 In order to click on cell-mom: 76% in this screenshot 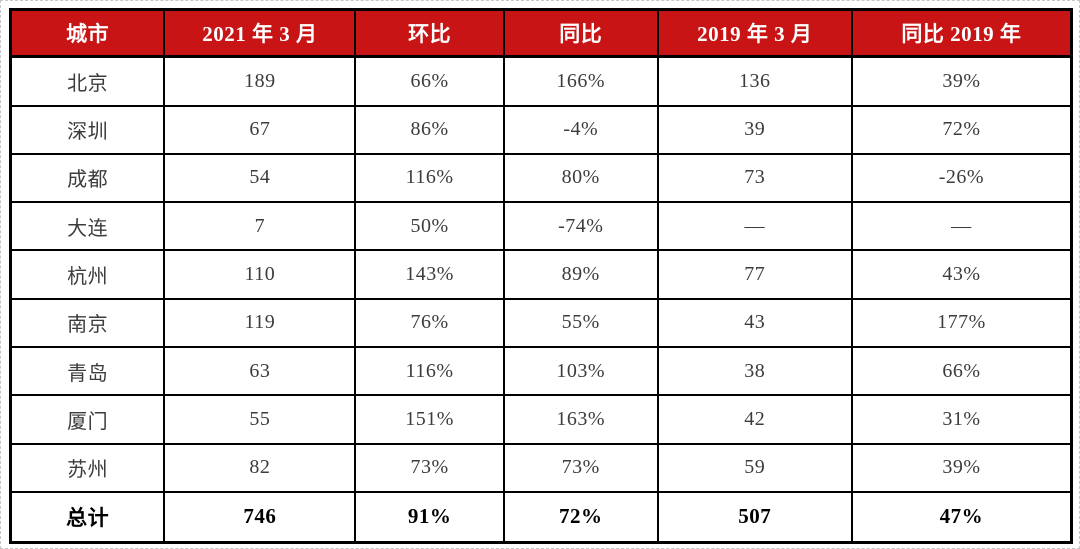, I will do `click(429, 322)`.